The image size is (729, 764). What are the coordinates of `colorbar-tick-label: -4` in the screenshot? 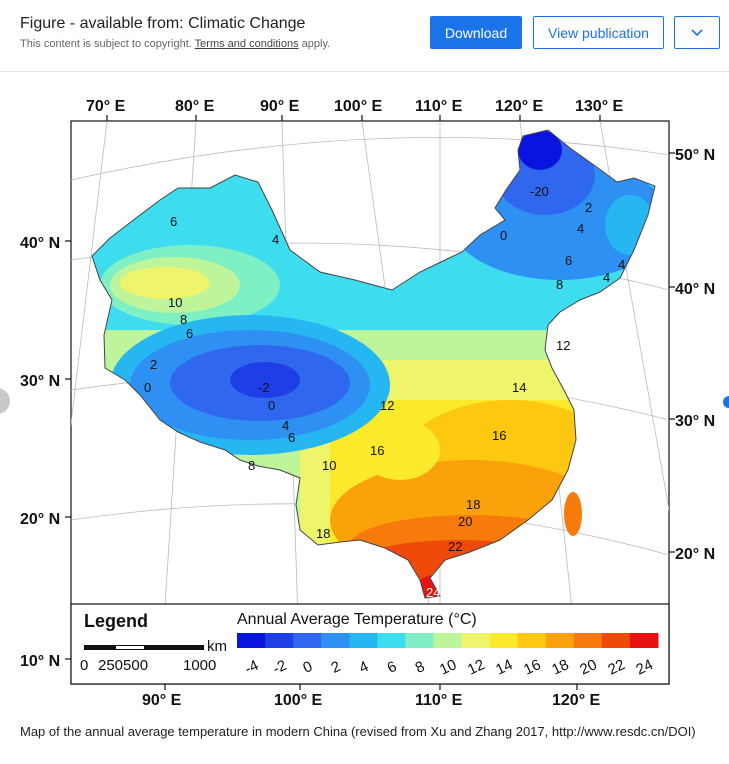 It's located at (251, 667).